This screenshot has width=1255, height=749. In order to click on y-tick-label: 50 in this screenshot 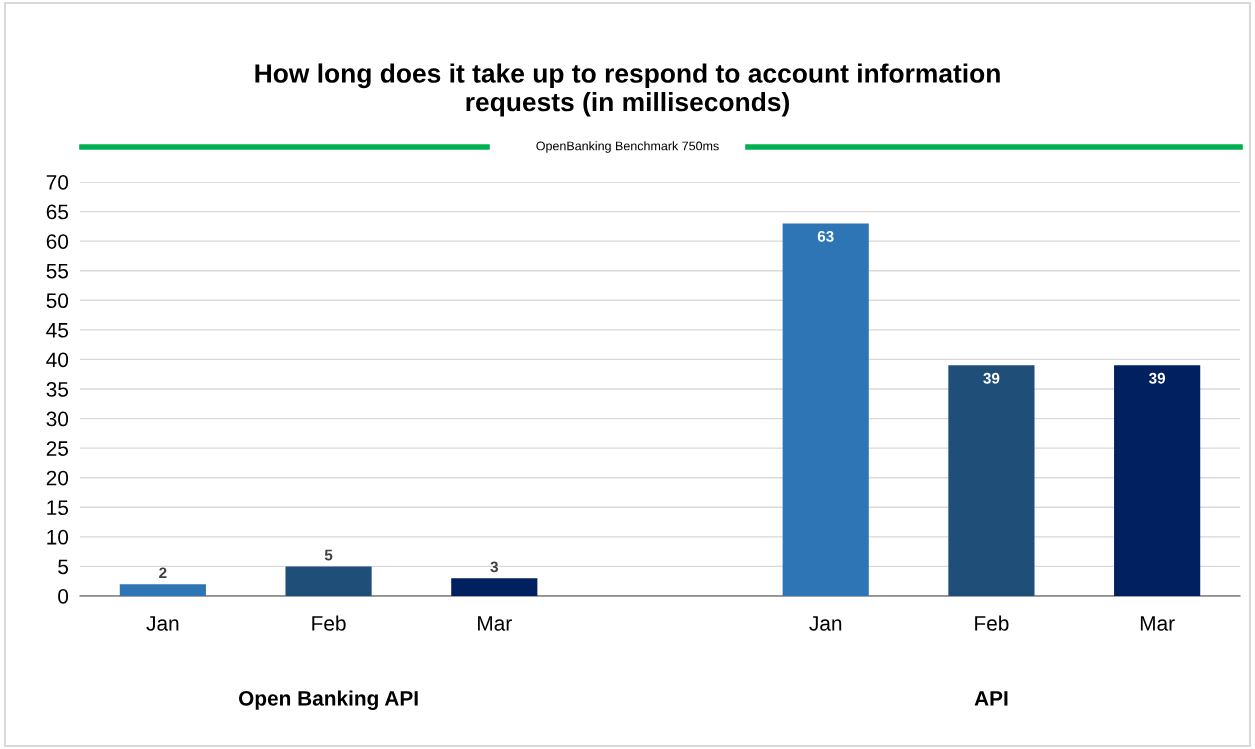, I will do `click(57, 301)`.